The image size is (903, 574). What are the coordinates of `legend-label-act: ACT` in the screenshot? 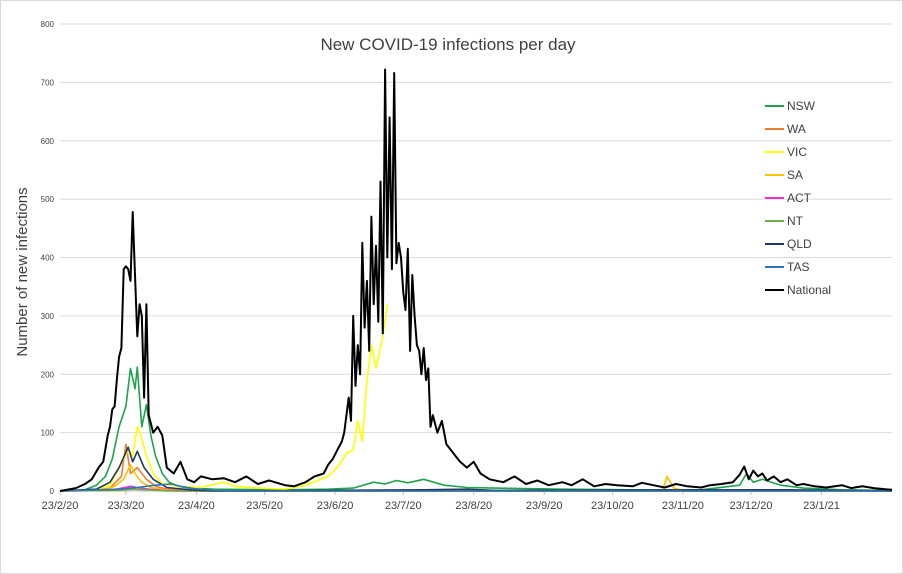 It's located at (799, 198).